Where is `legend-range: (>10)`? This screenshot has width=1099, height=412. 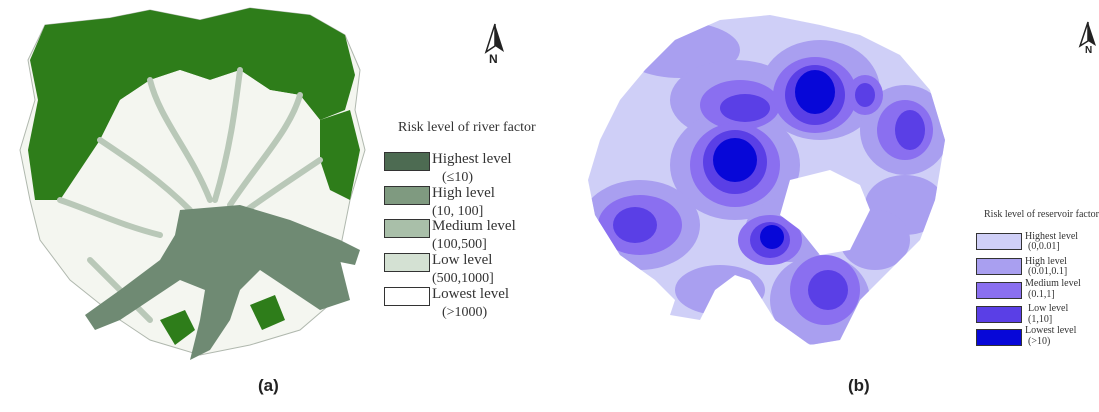
legend-range: (>10) is located at coordinates (1039, 341).